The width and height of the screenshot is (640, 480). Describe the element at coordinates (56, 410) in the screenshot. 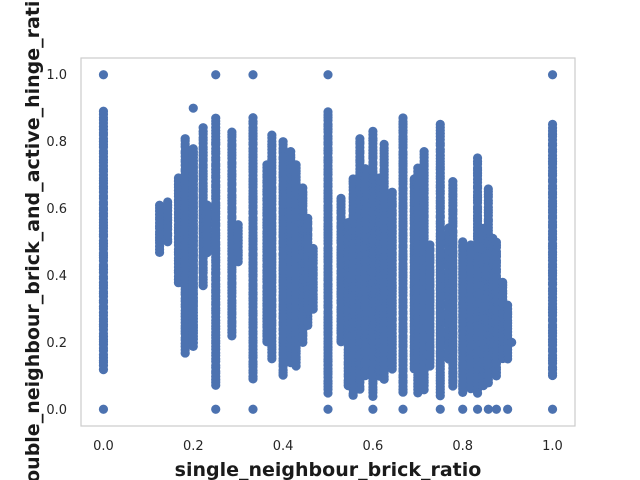

I see `y-tick-label: 0.0` at that location.